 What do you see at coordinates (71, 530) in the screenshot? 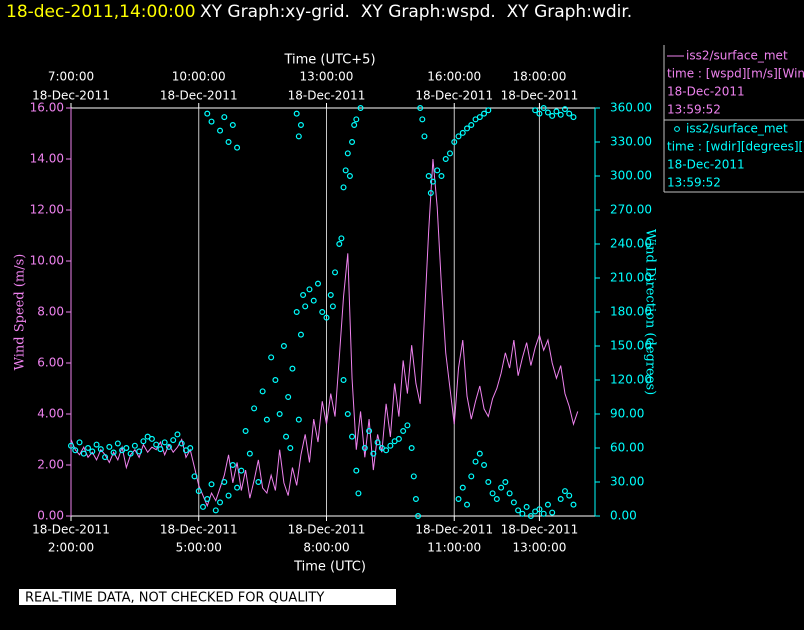
I see `x-tick-date: 18-Dec-2011` at bounding box center [71, 530].